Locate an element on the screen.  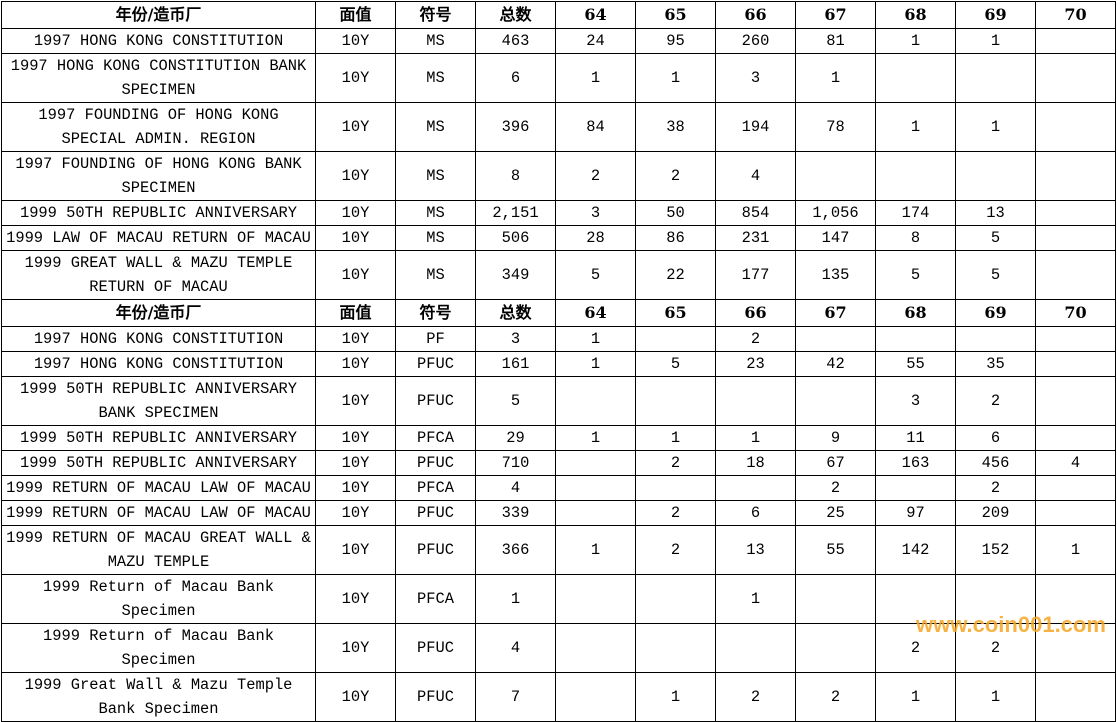
total-cell: 6 is located at coordinates (515, 78).